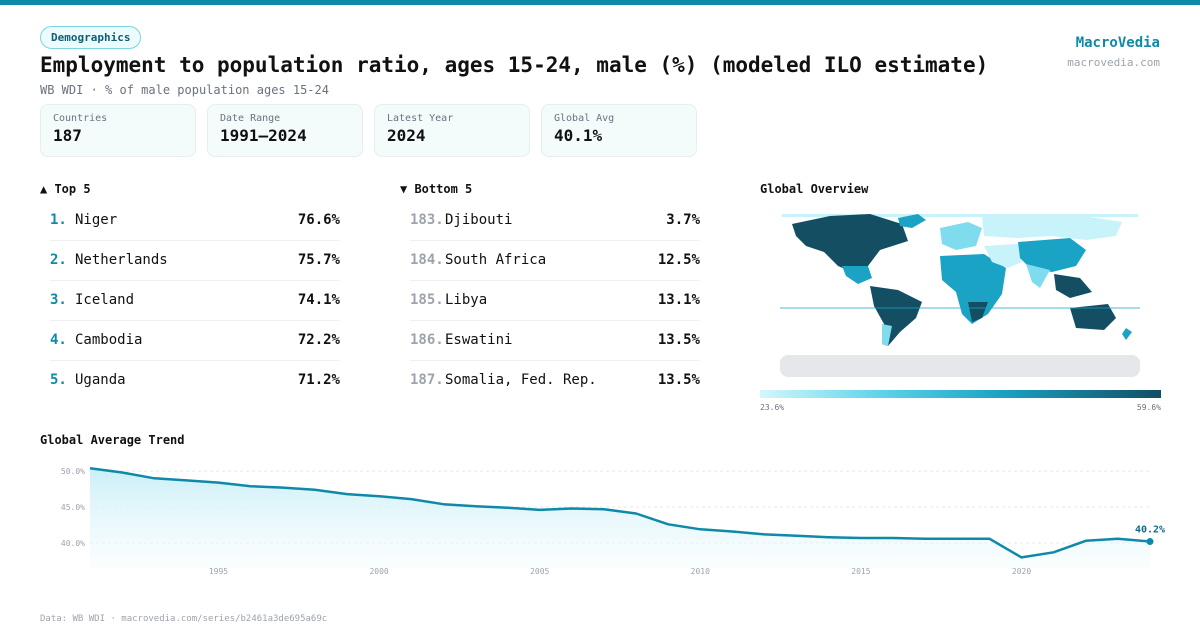 The image size is (1200, 630). I want to click on stat-value: 40.1%, so click(578, 135).